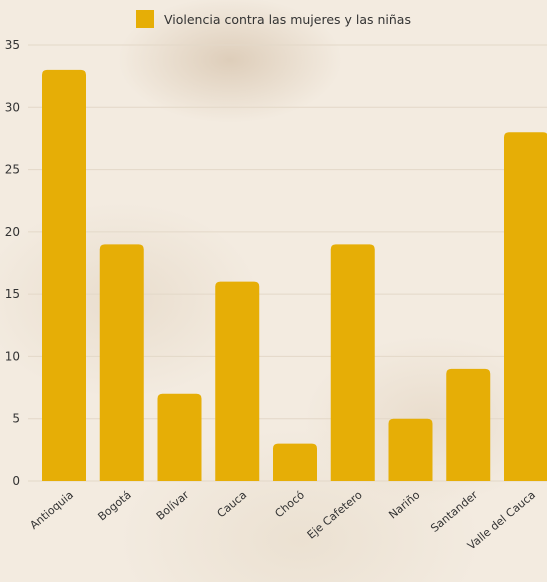 This screenshot has height=582, width=547. I want to click on legend: Violencia contra las mujeres y las niñas, so click(273, 19).